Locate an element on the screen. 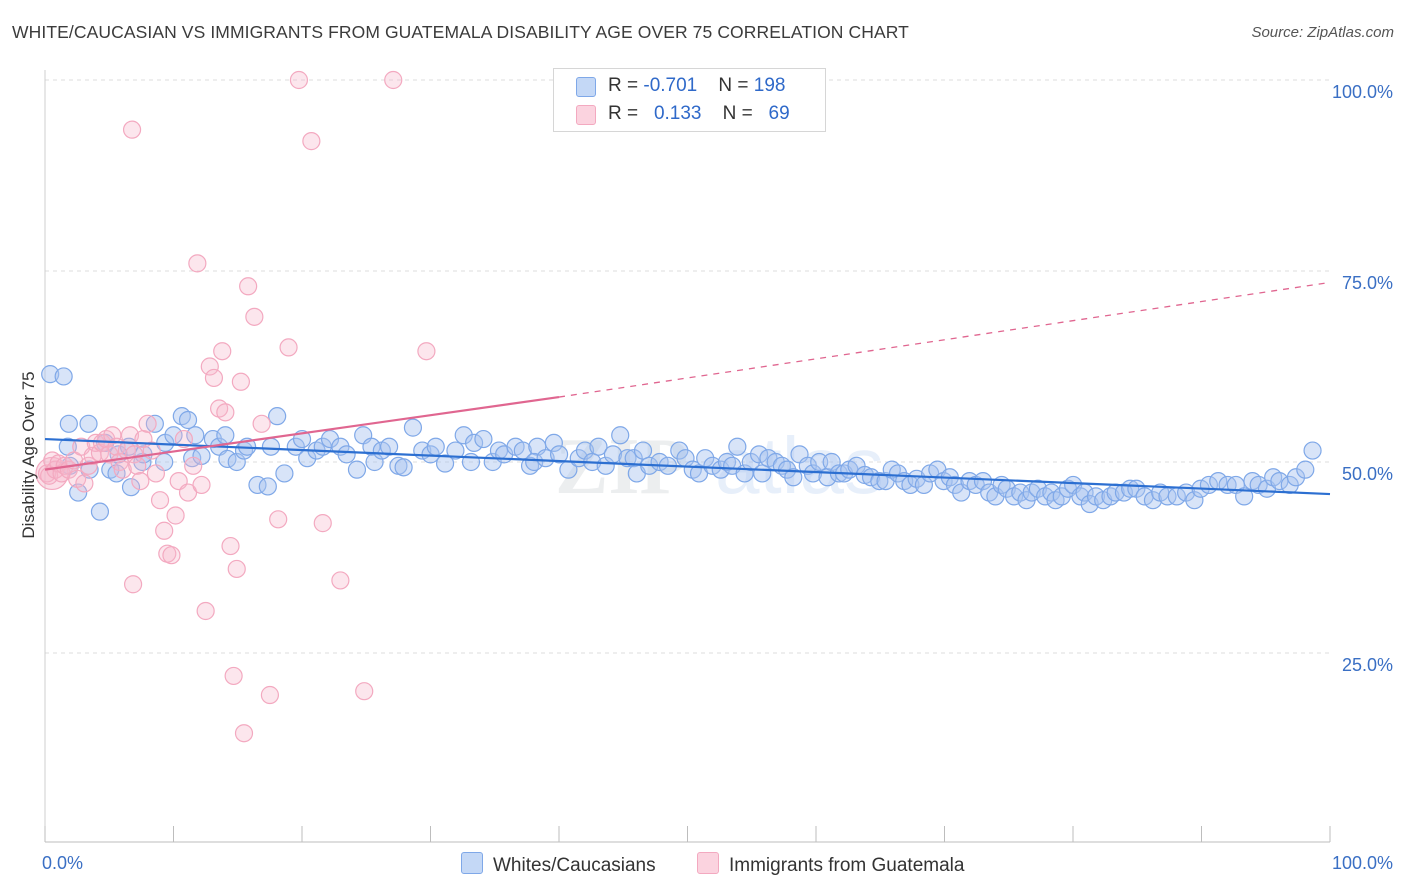 The width and height of the screenshot is (1406, 892). x-tick-label-start: 0.0% is located at coordinates (62, 863).